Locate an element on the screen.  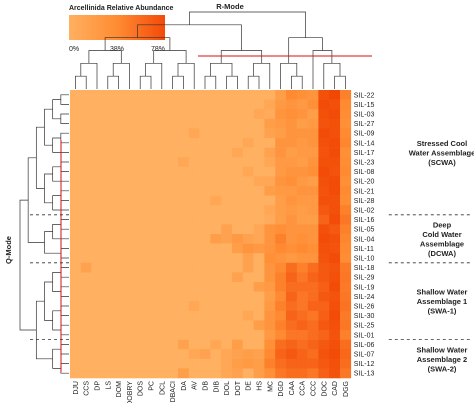
column-label: AV is located at coordinates (195, 385).